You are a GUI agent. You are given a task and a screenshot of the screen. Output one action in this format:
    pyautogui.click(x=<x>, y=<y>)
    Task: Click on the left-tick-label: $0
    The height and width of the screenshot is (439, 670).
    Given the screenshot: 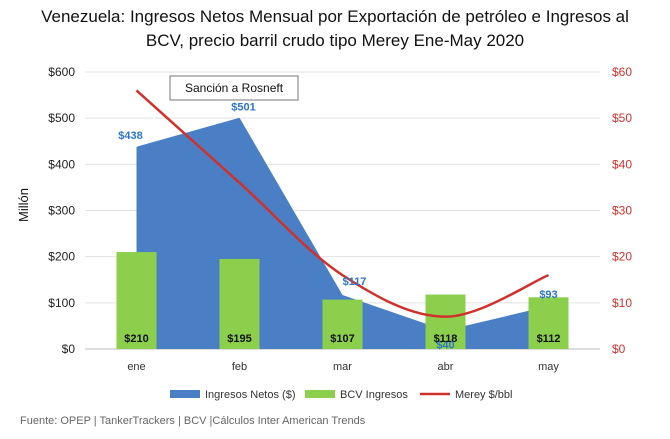 What is the action you would take?
    pyautogui.click(x=69, y=349)
    